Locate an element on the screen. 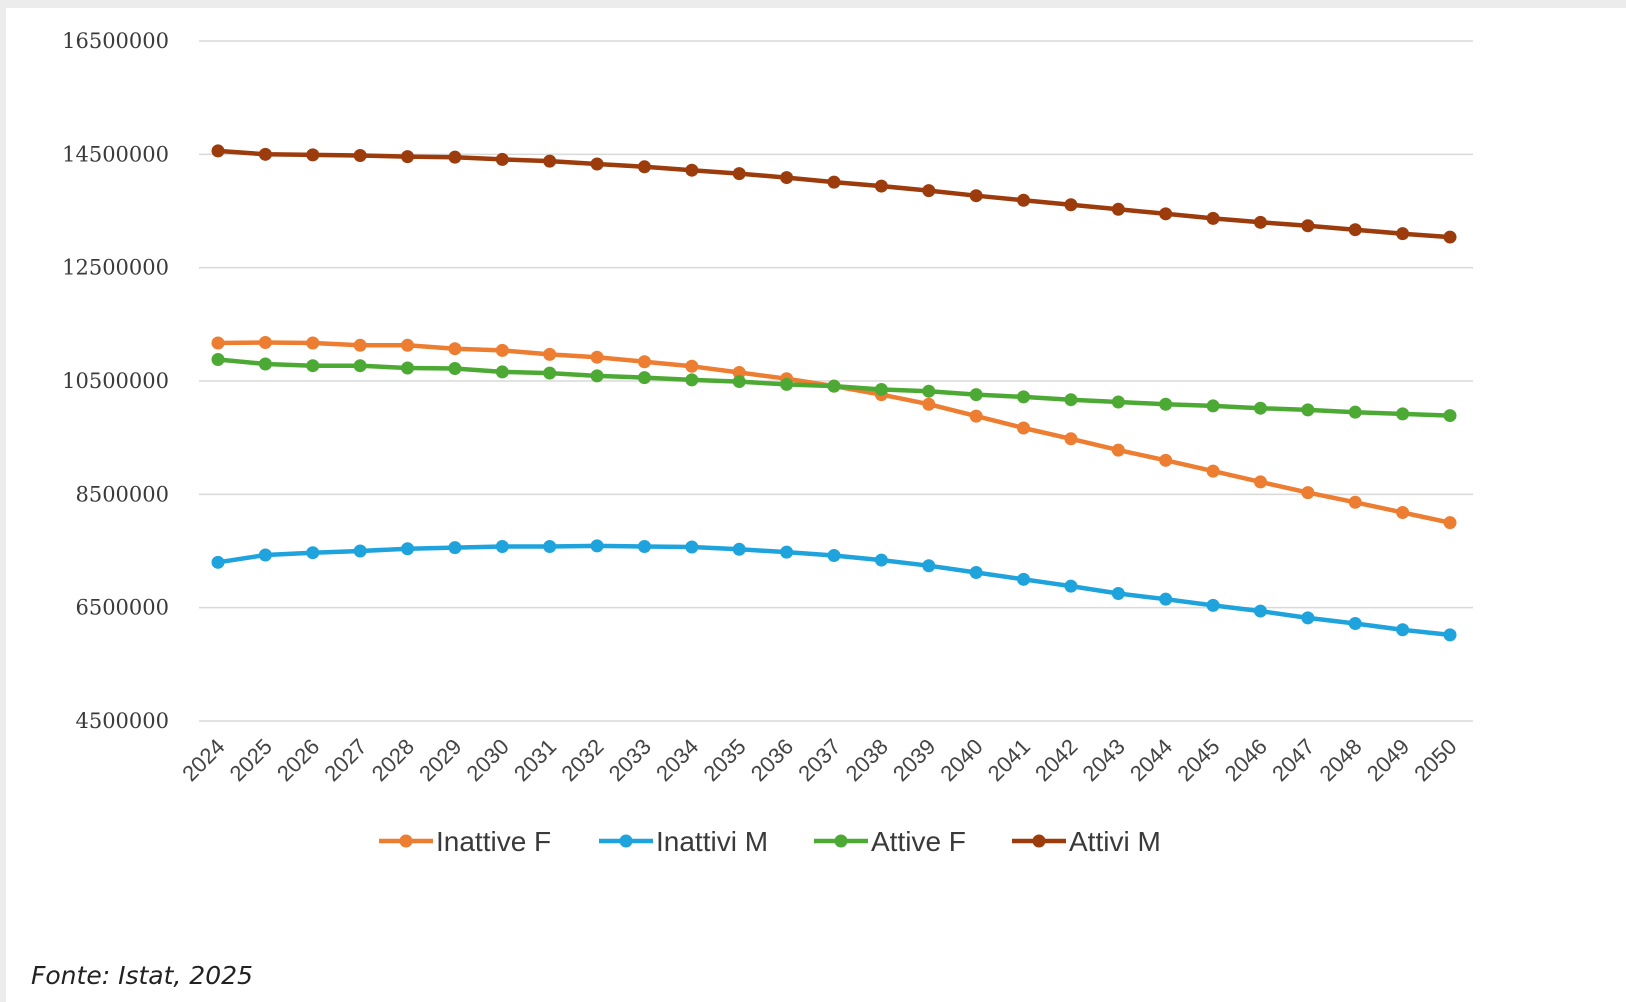 Image resolution: width=1626 pixels, height=1002 pixels. legend-item: Inattivi M is located at coordinates (683, 841).